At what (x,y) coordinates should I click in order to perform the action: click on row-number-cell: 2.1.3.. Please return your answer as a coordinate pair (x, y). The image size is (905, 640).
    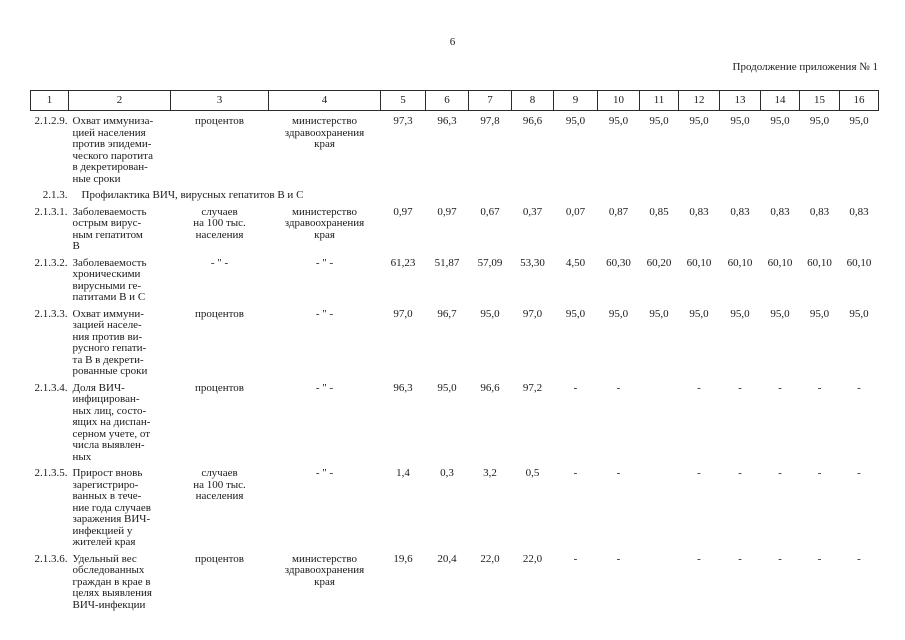
    Looking at the image, I should click on (50, 193).